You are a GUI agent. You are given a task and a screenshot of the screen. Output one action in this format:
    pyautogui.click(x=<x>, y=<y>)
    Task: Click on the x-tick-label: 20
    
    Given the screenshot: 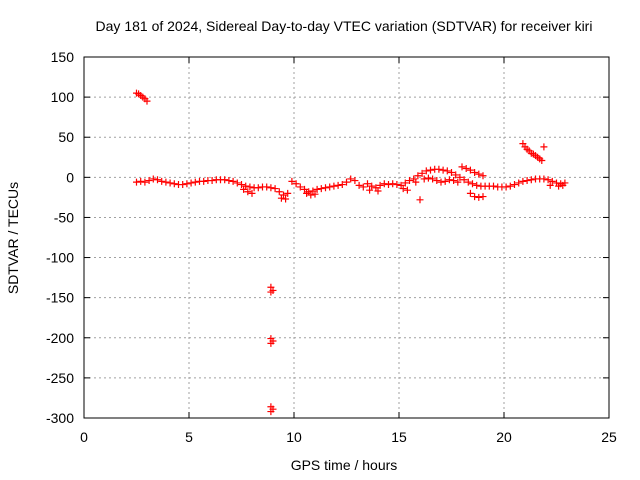 What is the action you would take?
    pyautogui.click(x=504, y=437)
    